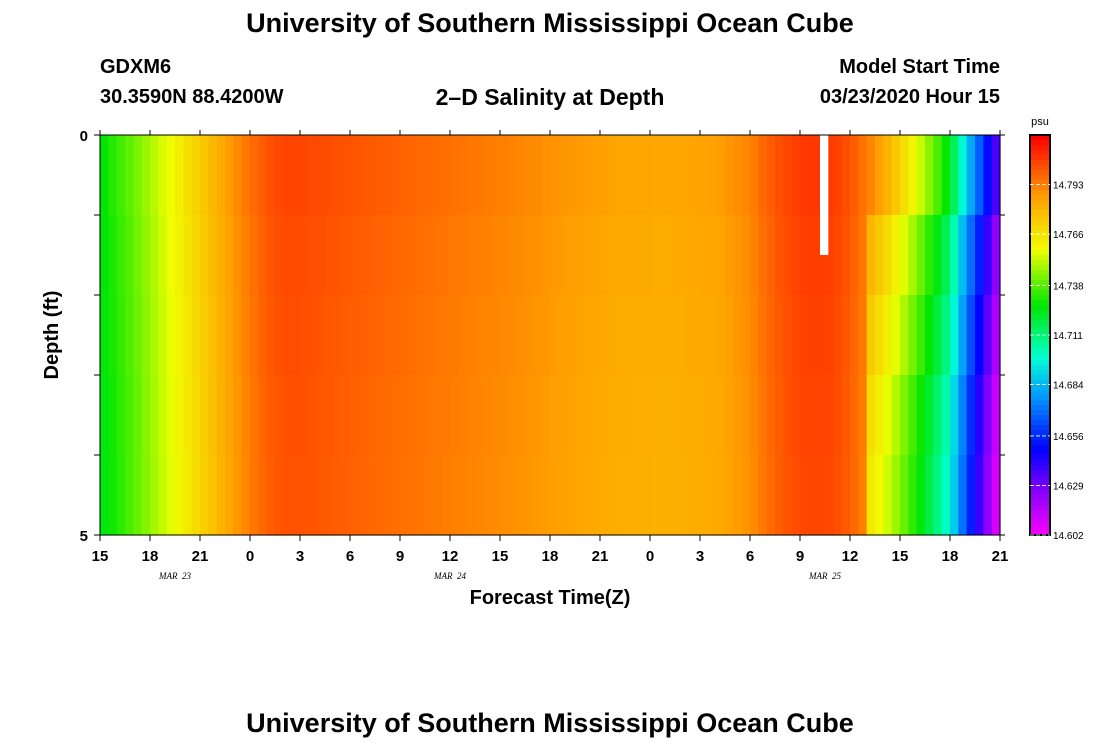 Image resolution: width=1100 pixels, height=750 pixels. Describe the element at coordinates (824, 576) in the screenshot. I see `date-label: MAR 25` at that location.